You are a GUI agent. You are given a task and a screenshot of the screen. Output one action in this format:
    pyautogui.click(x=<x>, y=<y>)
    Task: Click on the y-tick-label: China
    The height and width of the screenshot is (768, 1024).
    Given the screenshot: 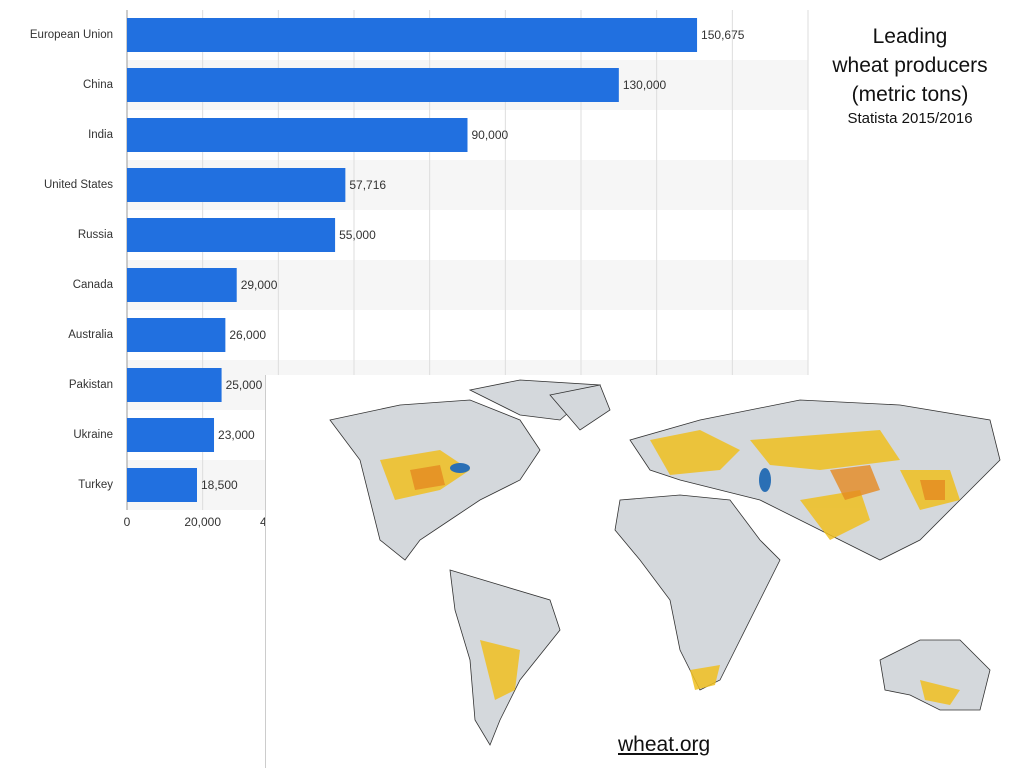 What is the action you would take?
    pyautogui.click(x=98, y=85)
    